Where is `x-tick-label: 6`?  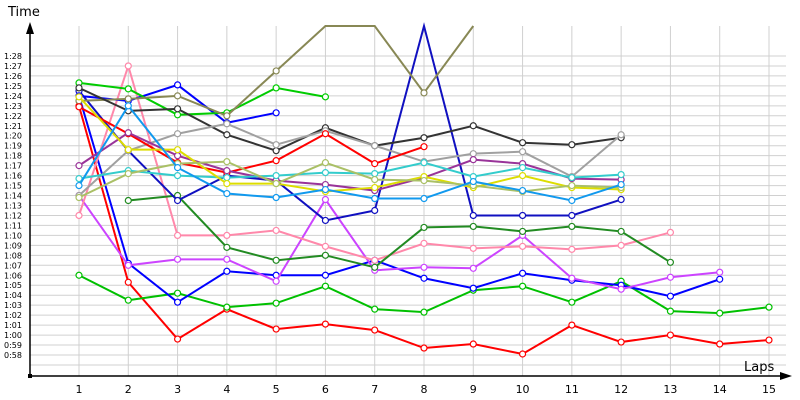
x-tick-label: 6 is located at coordinates (325, 389).